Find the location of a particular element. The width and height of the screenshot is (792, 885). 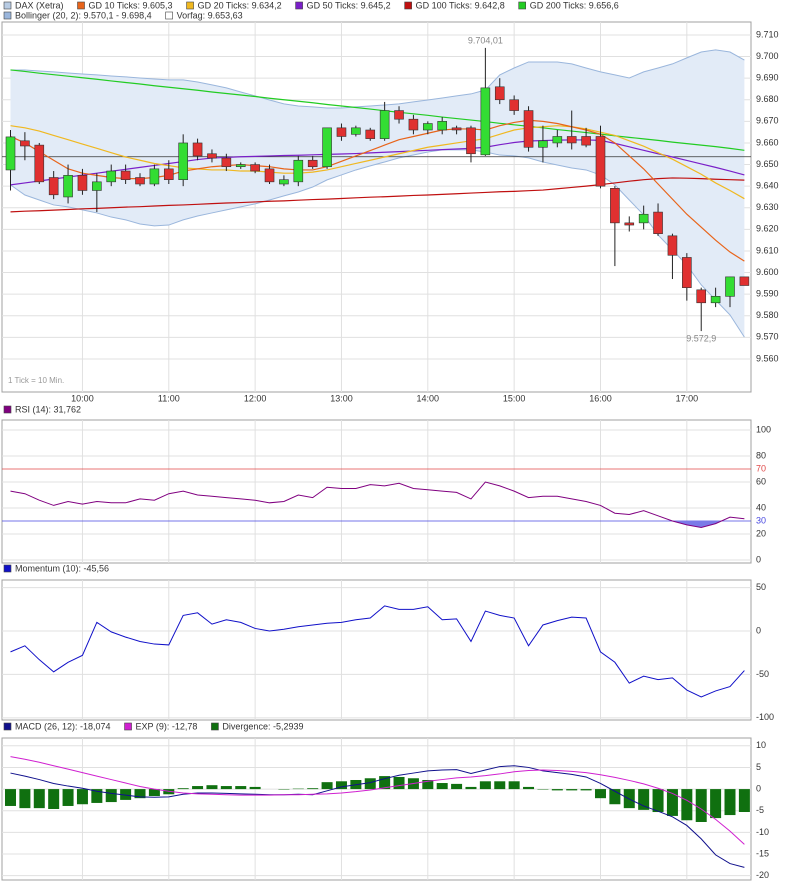

x-tick-label: 13:00 is located at coordinates (341, 398).